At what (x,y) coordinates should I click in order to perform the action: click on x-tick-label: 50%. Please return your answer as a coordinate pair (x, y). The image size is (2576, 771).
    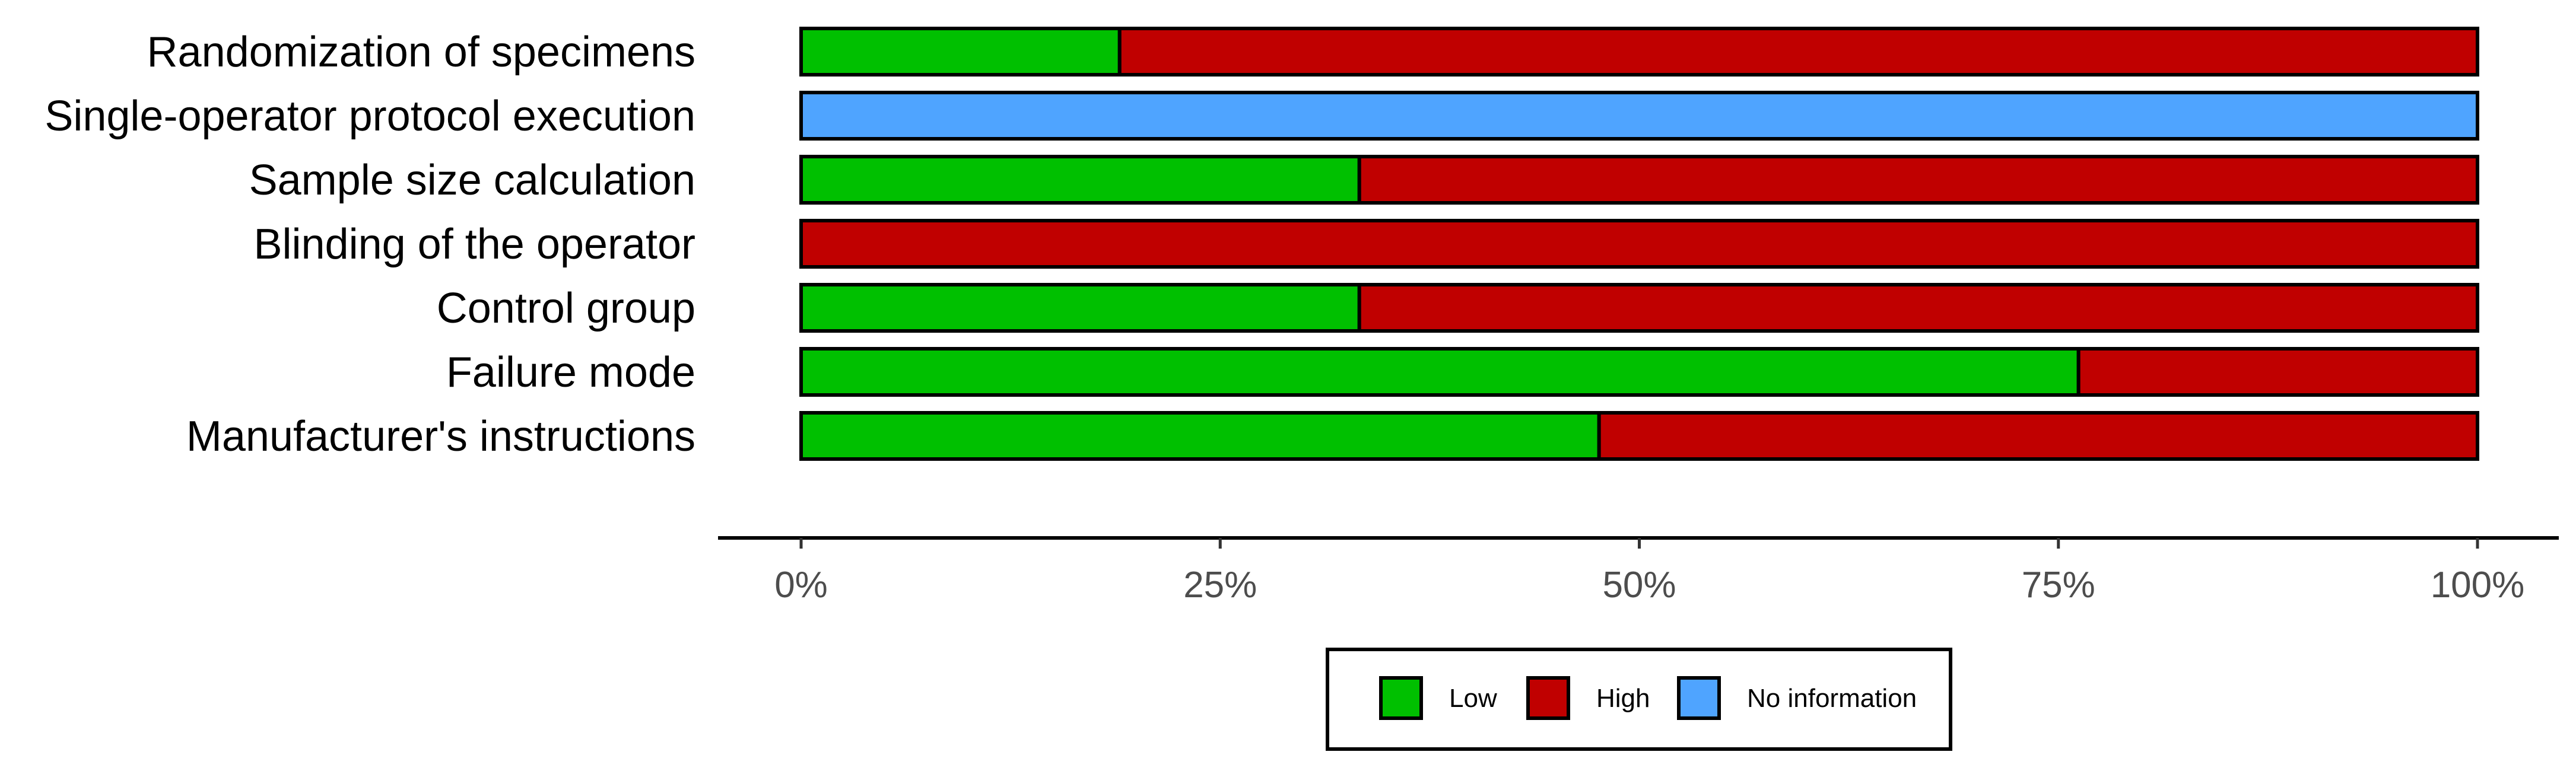
    Looking at the image, I should click on (1639, 585).